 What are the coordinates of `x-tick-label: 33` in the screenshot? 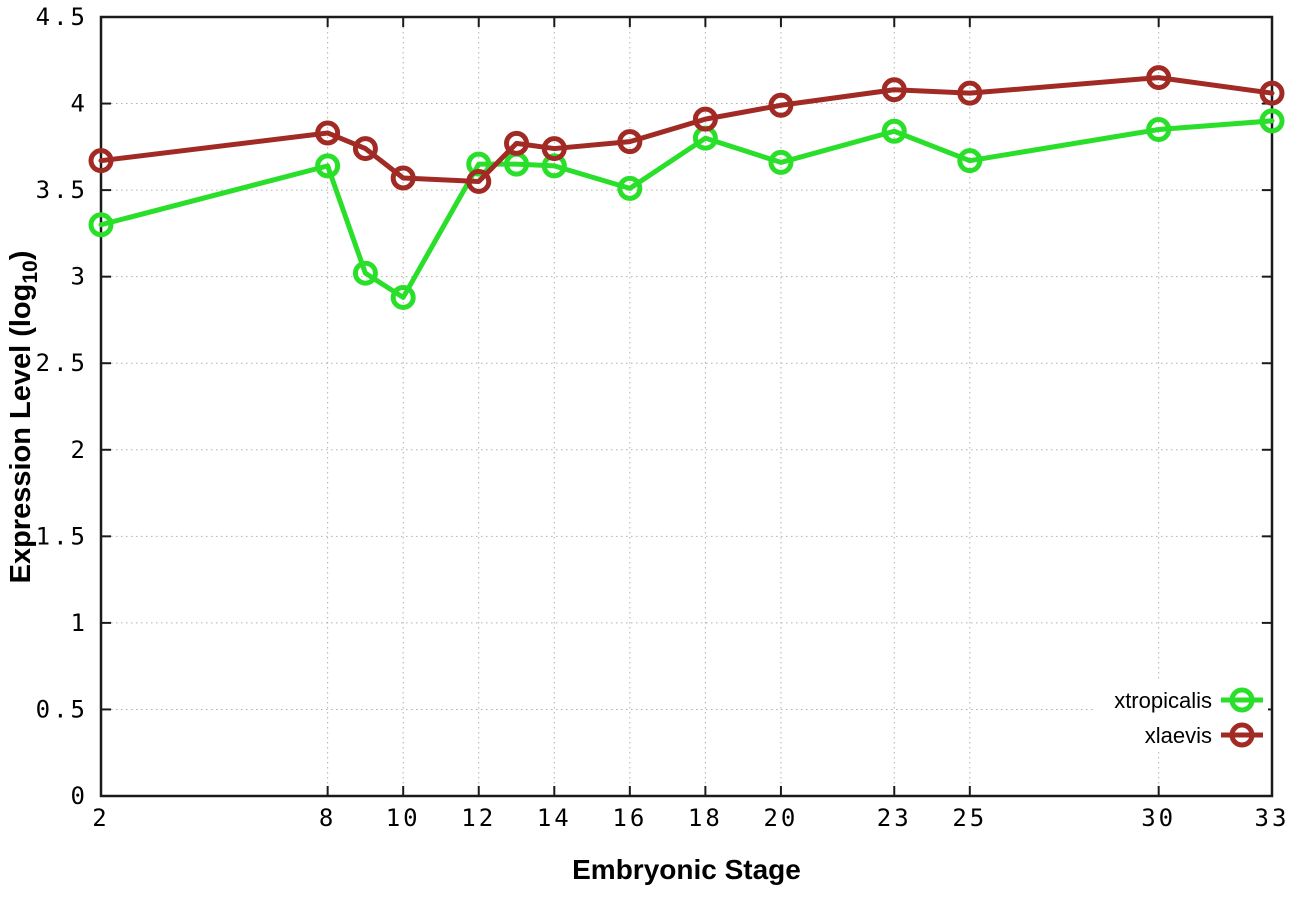 It's located at (1272, 818).